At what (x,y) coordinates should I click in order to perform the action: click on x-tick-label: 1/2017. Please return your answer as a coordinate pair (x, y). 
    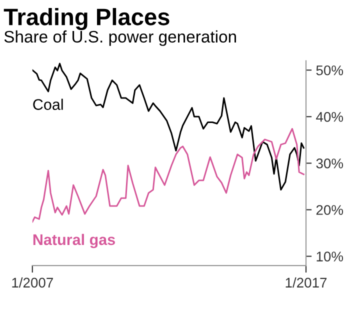
    Looking at the image, I should click on (306, 282).